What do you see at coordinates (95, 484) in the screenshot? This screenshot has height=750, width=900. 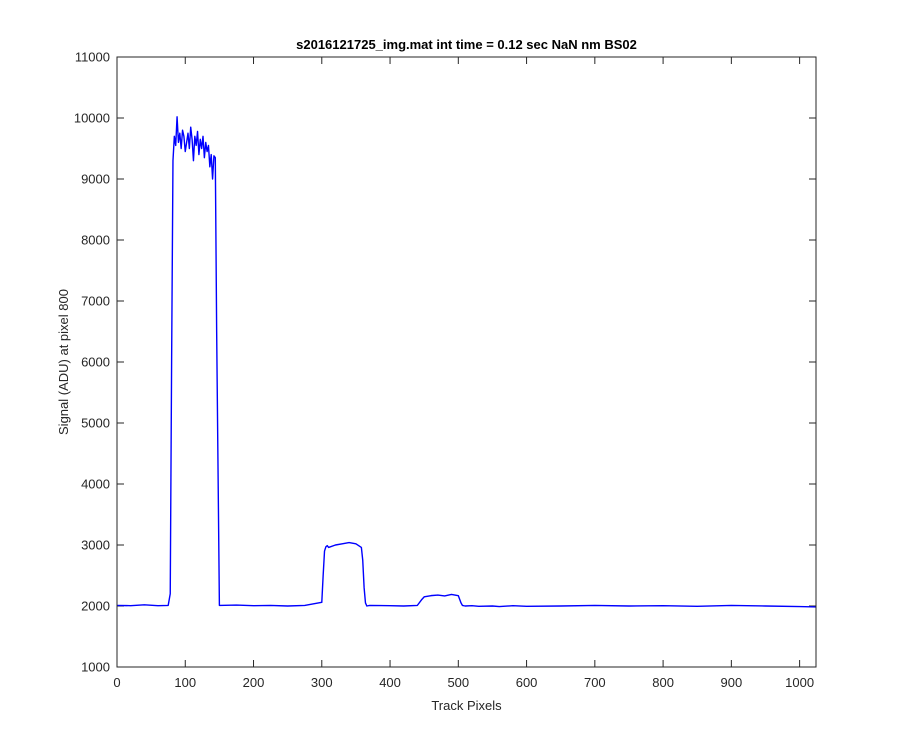 I see `y-tick-label: 4000` at bounding box center [95, 484].